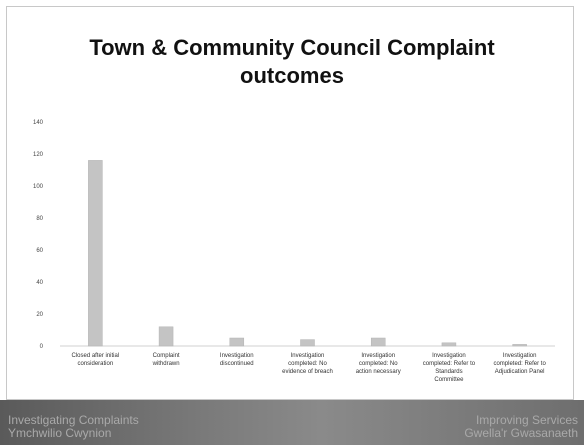 This screenshot has width=584, height=445. Describe the element at coordinates (526, 420) in the screenshot. I see `footer-right-line1: Improving Services` at that location.